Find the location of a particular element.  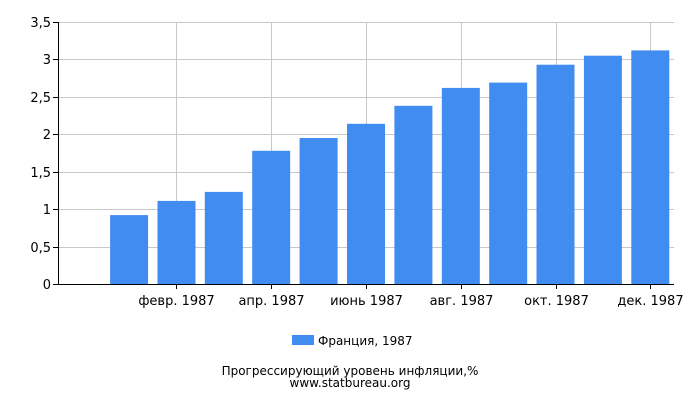

x-tick-label: авг. 1987 is located at coordinates (462, 301).